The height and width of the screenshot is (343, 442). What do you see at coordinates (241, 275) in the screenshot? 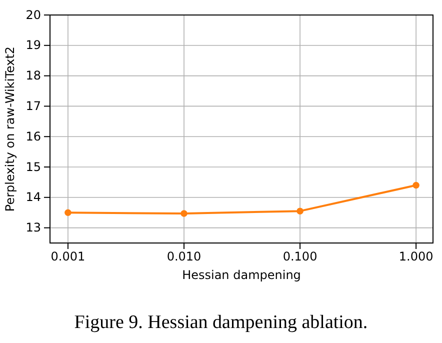
I see `x-axis-title: Hessian dampening` at bounding box center [241, 275].